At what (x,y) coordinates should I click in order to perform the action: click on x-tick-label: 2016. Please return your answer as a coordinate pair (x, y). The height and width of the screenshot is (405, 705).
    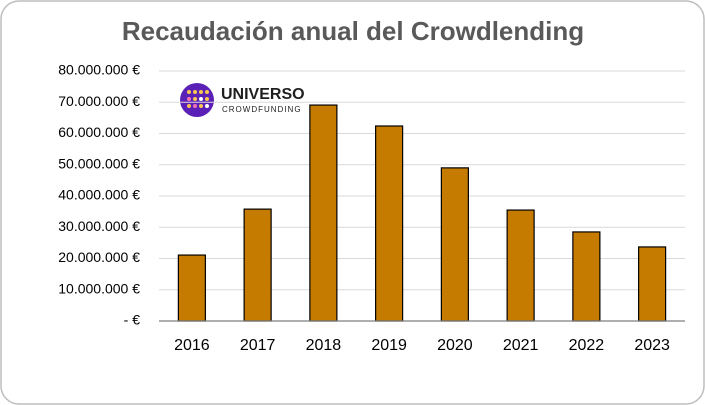
    Looking at the image, I should click on (192, 345).